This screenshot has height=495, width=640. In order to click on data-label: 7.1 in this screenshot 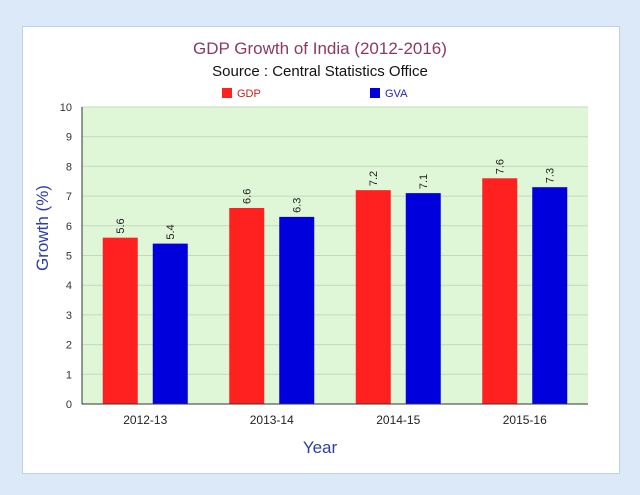, I will do `click(424, 181)`.